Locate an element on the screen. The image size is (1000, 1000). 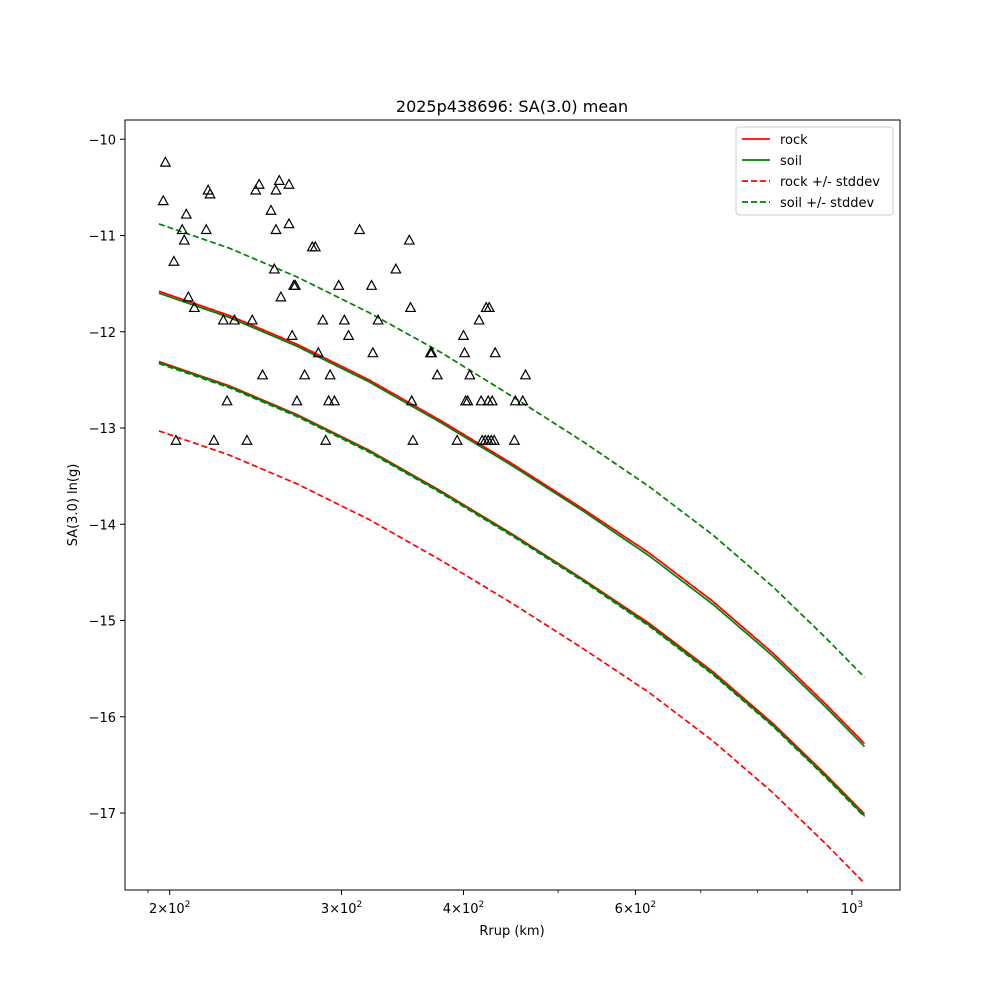
x-tick-label: 103 is located at coordinates (852, 908).